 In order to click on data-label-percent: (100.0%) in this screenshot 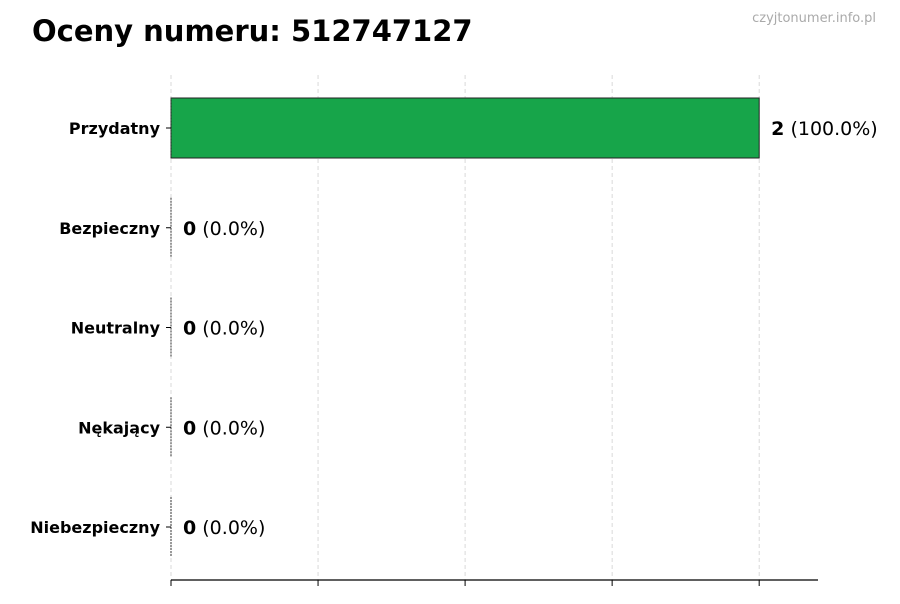, I will do `click(830, 129)`.